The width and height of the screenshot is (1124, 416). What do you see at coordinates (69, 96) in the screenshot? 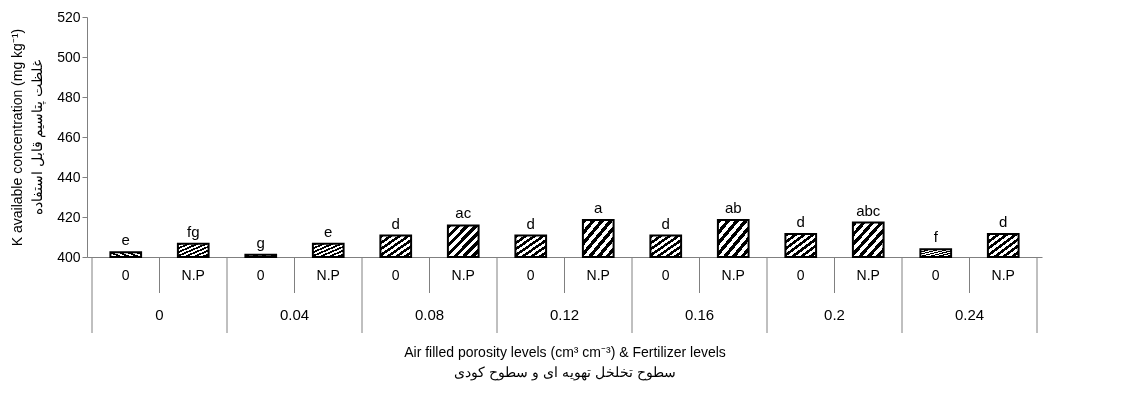
I see `y-tick-label: 480` at bounding box center [69, 96].